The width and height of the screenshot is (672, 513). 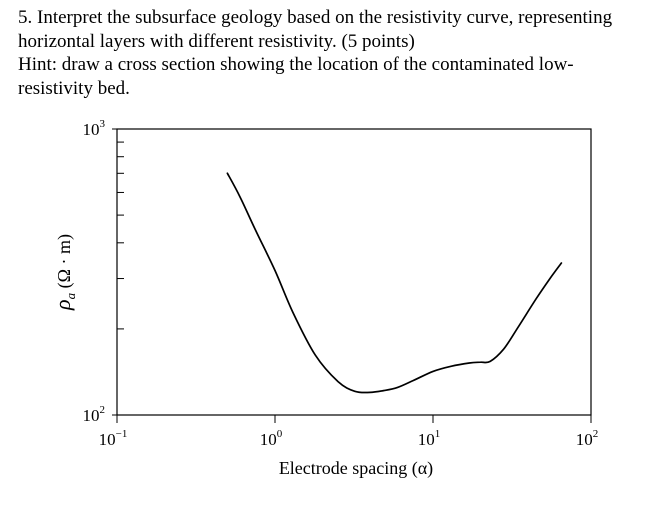 I want to click on question-line-4: resistivity bed., so click(x=74, y=88).